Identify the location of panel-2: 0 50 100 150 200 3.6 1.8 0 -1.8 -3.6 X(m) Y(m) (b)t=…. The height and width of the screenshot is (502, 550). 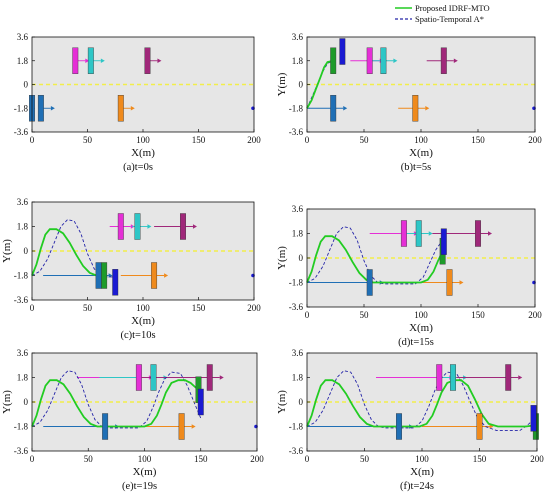
(409, 102).